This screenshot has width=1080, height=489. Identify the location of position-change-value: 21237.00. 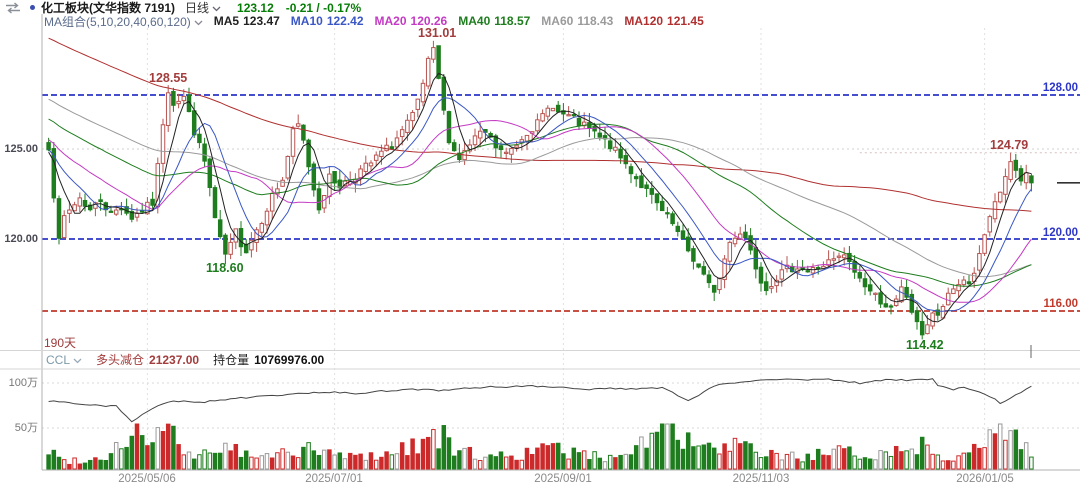
(174, 359).